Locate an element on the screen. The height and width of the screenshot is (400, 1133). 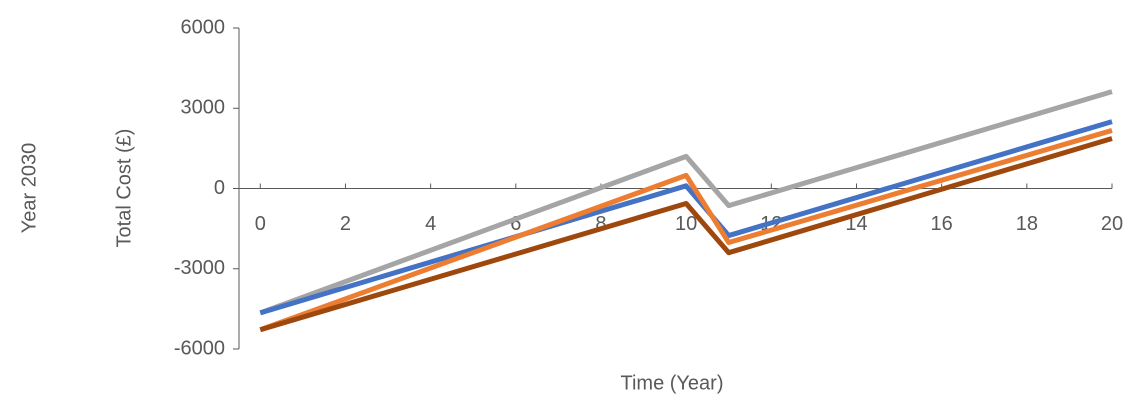
x-tick-label: 2 is located at coordinates (345, 224).